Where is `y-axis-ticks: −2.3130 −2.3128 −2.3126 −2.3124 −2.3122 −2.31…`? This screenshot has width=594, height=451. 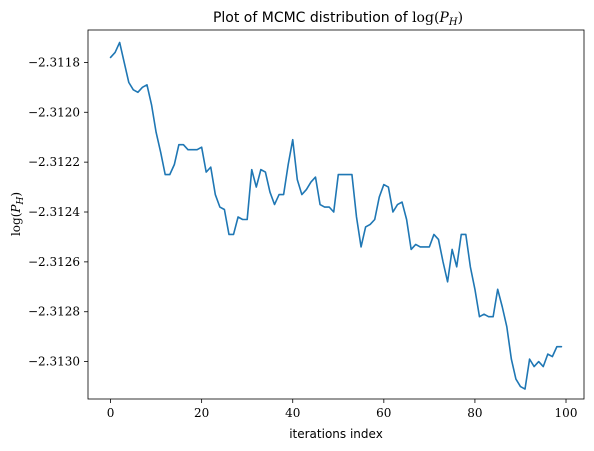
y-axis-ticks: −2.3130 −2.3128 −2.3126 −2.3124 −2.3122 −2.31… is located at coordinates (58, 212).